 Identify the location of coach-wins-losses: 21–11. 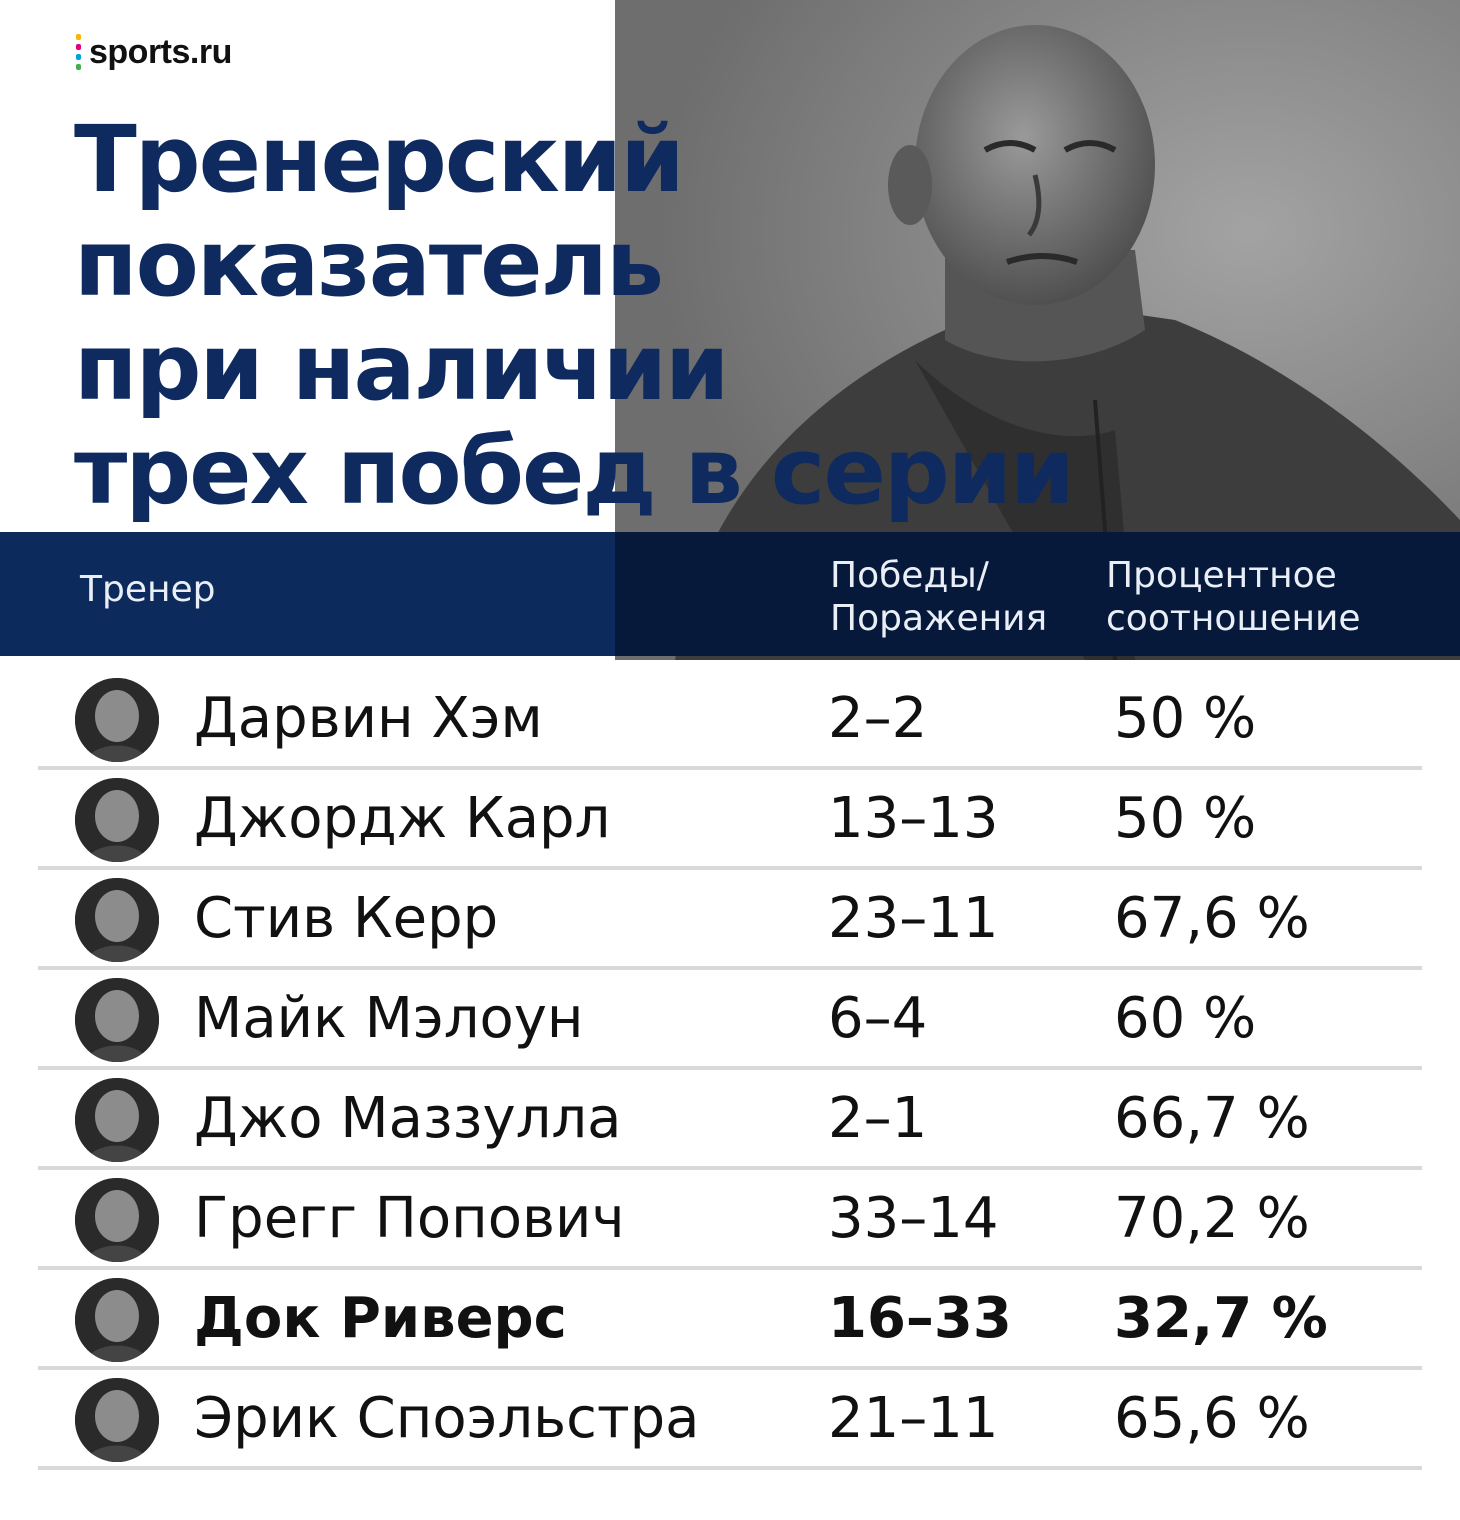
(913, 1418).